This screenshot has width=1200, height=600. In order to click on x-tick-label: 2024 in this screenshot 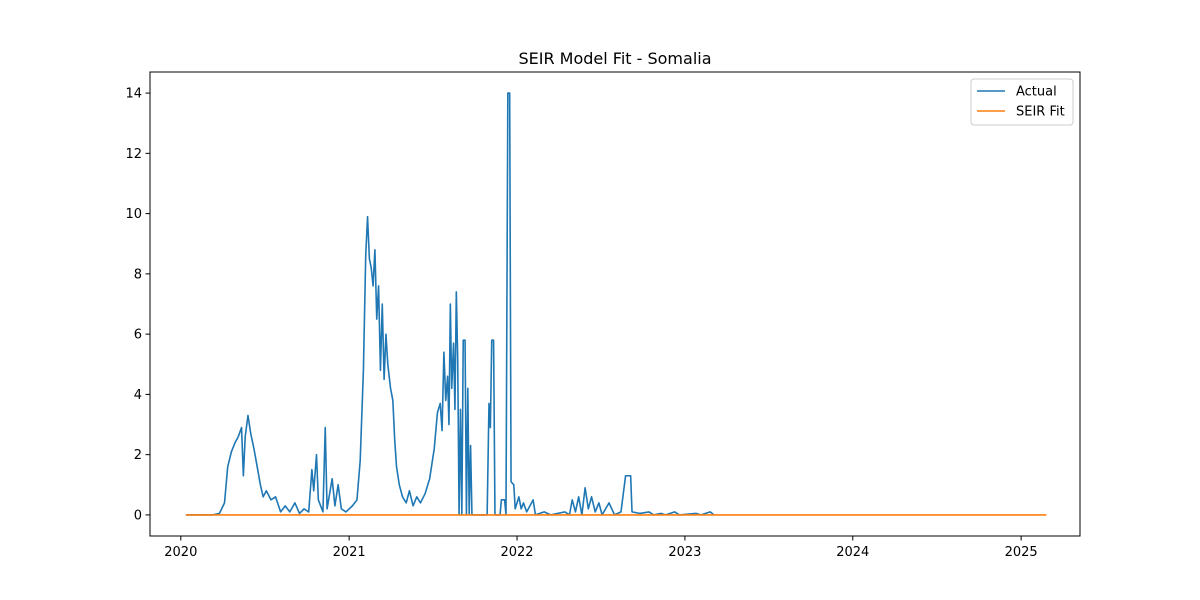, I will do `click(852, 552)`.